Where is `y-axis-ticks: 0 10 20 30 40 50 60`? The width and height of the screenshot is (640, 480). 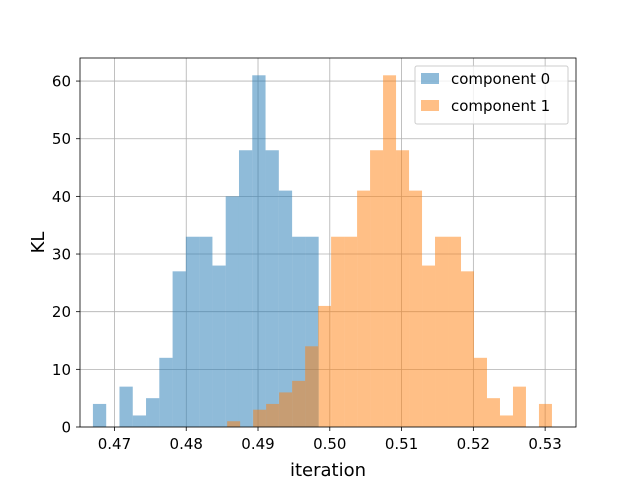 y-axis-ticks: 0 10 20 30 40 50 60 is located at coordinates (66, 255).